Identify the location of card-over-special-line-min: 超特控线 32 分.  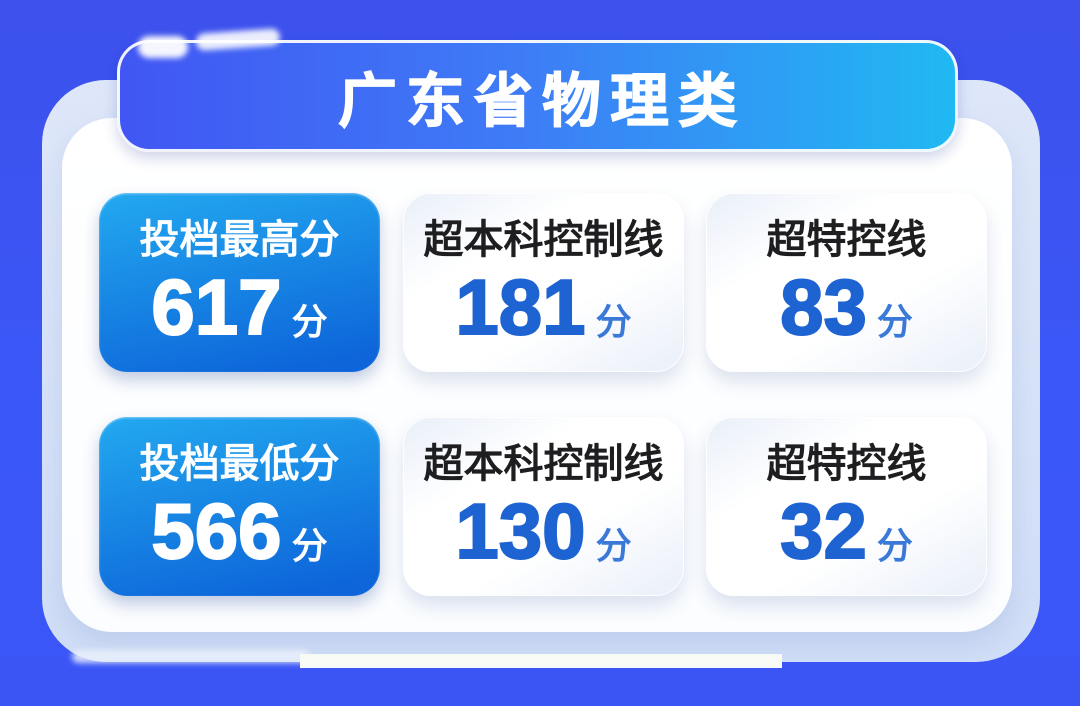
(846, 506).